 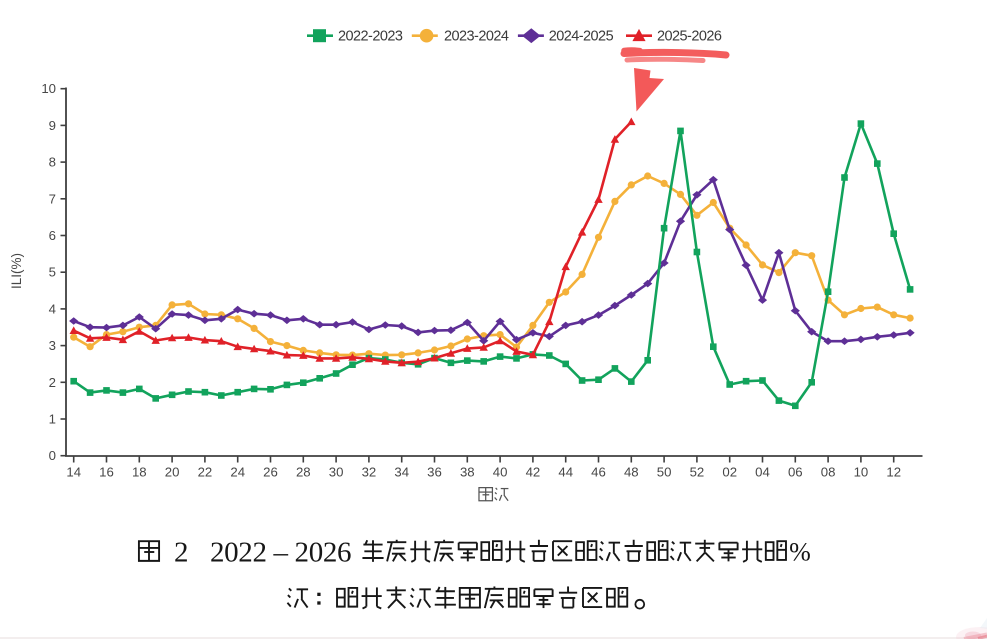 What do you see at coordinates (581, 37) in the screenshot?
I see `svg-text: 2024-2025` at bounding box center [581, 37].